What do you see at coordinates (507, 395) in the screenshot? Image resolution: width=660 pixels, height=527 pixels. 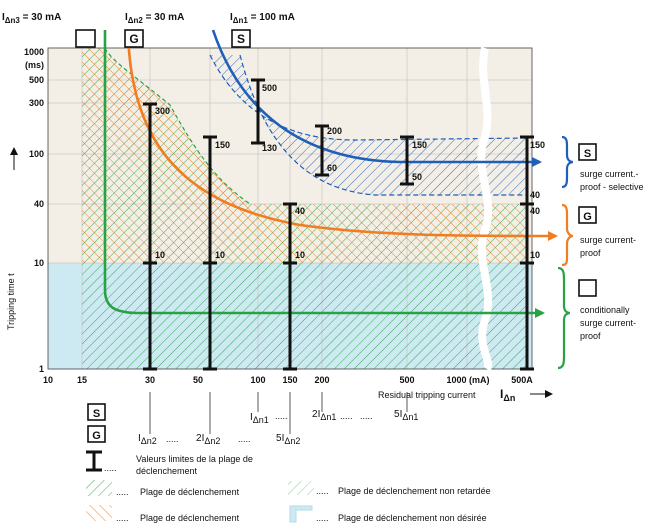 I see `x-axis-unit: IΔn` at bounding box center [507, 395].